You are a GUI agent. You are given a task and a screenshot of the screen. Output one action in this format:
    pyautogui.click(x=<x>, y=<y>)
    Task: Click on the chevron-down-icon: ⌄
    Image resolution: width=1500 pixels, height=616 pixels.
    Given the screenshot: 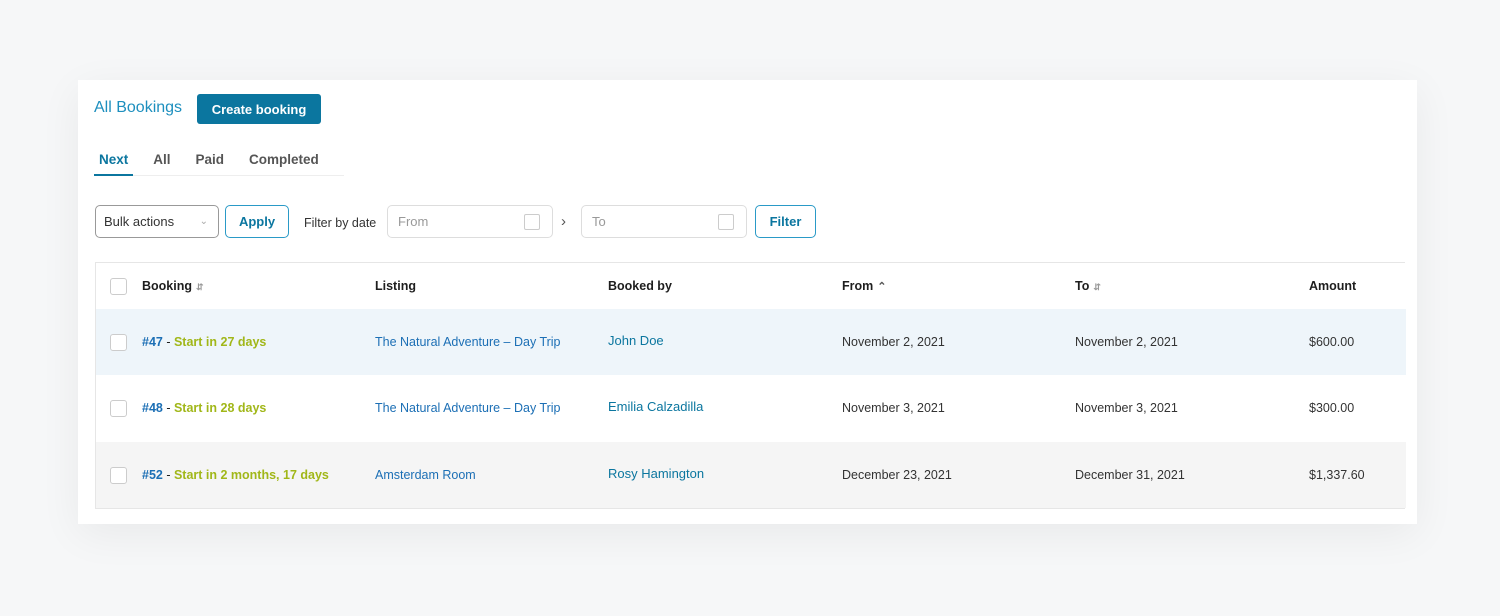 What is the action you would take?
    pyautogui.click(x=203, y=221)
    